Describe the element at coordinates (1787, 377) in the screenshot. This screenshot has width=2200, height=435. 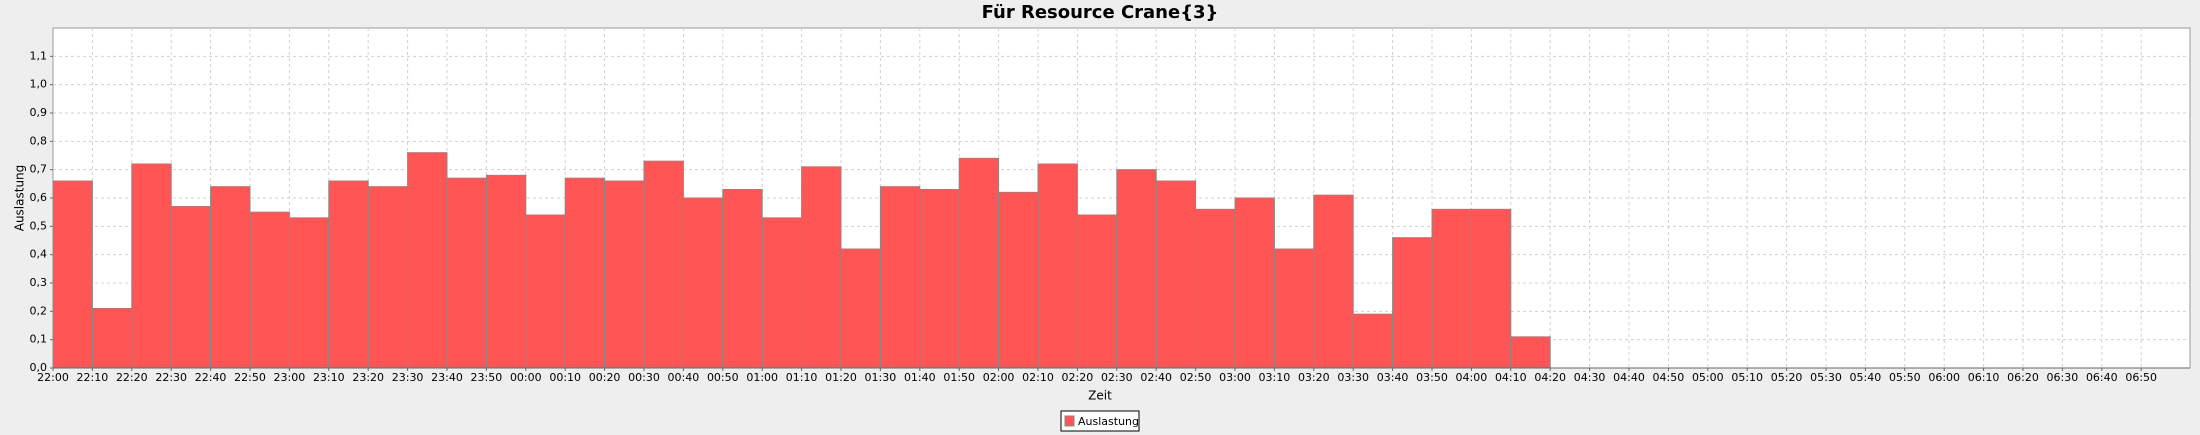
I see `x-tick-label: 05:20` at that location.